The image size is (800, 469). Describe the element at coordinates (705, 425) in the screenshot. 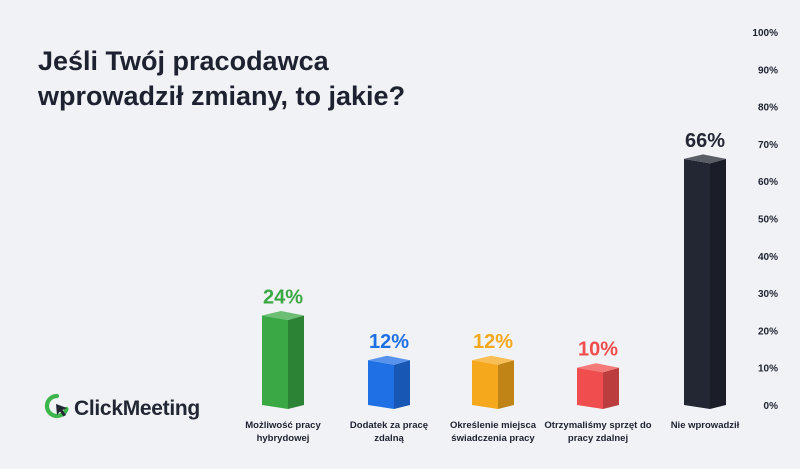

I see `category-label: Nie wprowadził` at that location.